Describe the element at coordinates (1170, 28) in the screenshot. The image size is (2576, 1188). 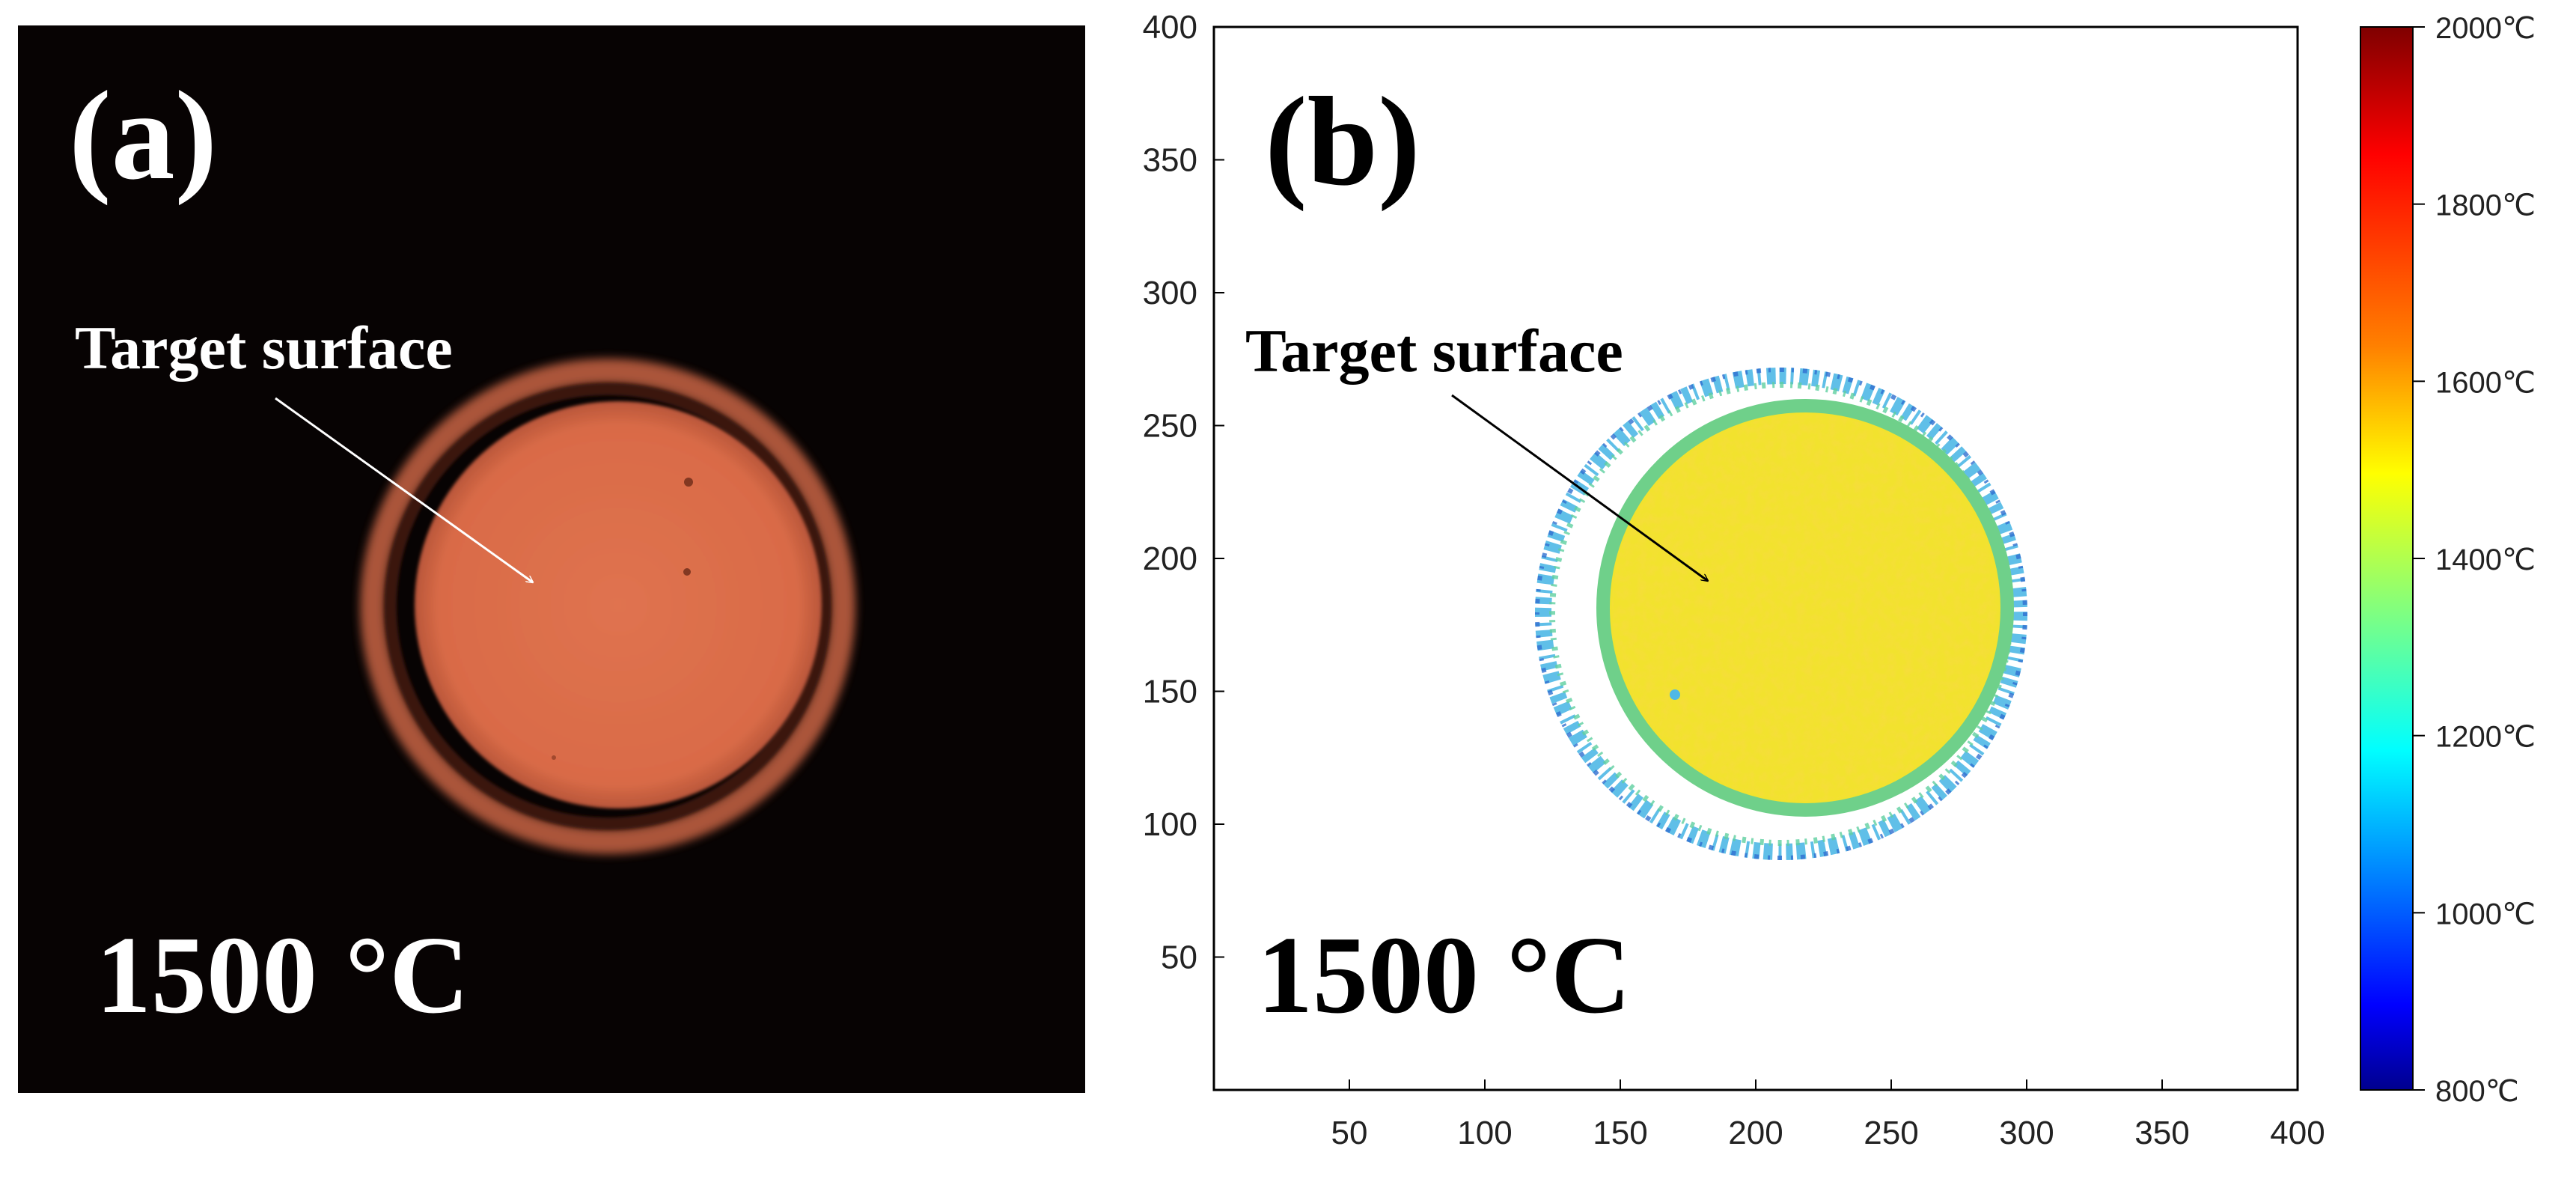
I see `y-tick-label: 400` at that location.